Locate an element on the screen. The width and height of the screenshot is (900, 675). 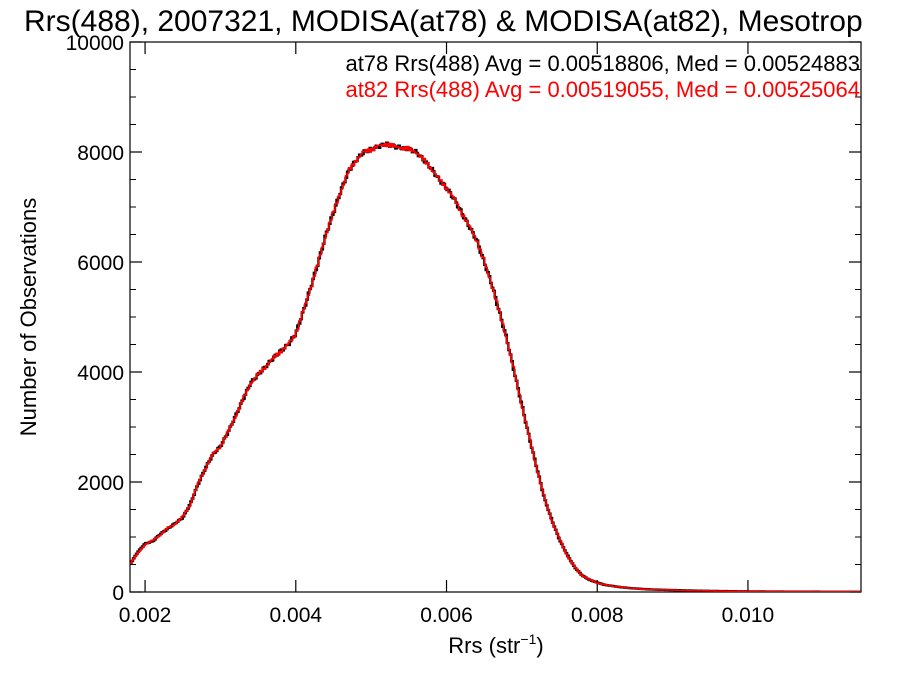
y-axis-label: Number of Observations is located at coordinates (28, 317).